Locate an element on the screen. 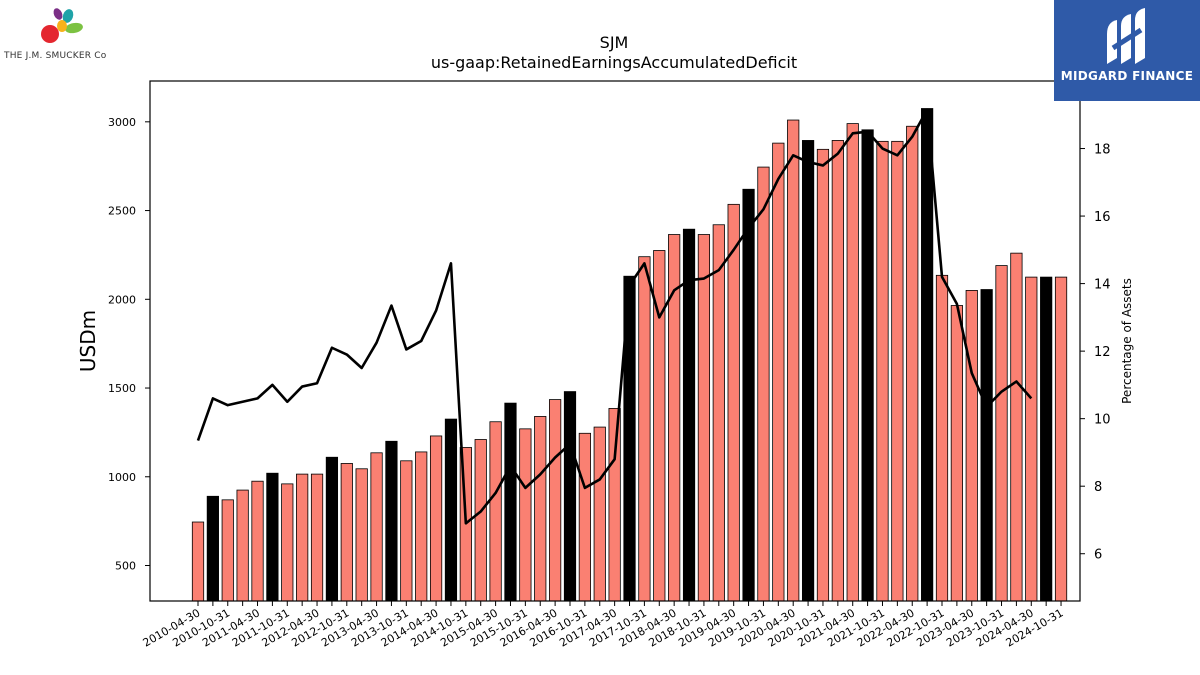 The width and height of the screenshot is (1200, 675). chart-title: SJM is located at coordinates (614, 42).